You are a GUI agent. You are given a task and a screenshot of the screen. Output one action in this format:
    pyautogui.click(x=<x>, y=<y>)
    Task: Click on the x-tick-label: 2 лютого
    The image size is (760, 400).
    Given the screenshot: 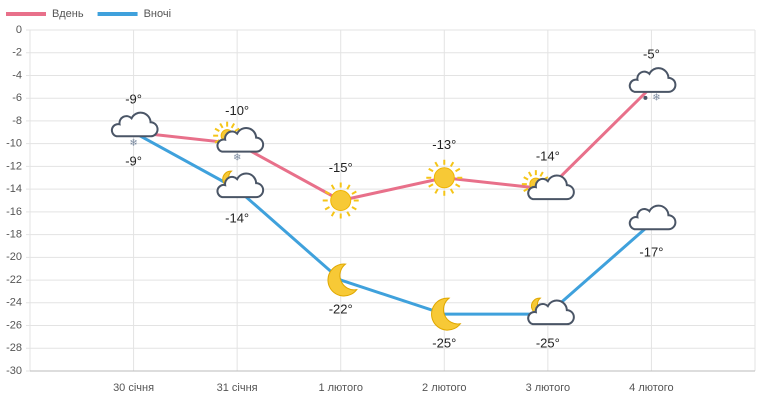 What is the action you would take?
    pyautogui.click(x=444, y=388)
    